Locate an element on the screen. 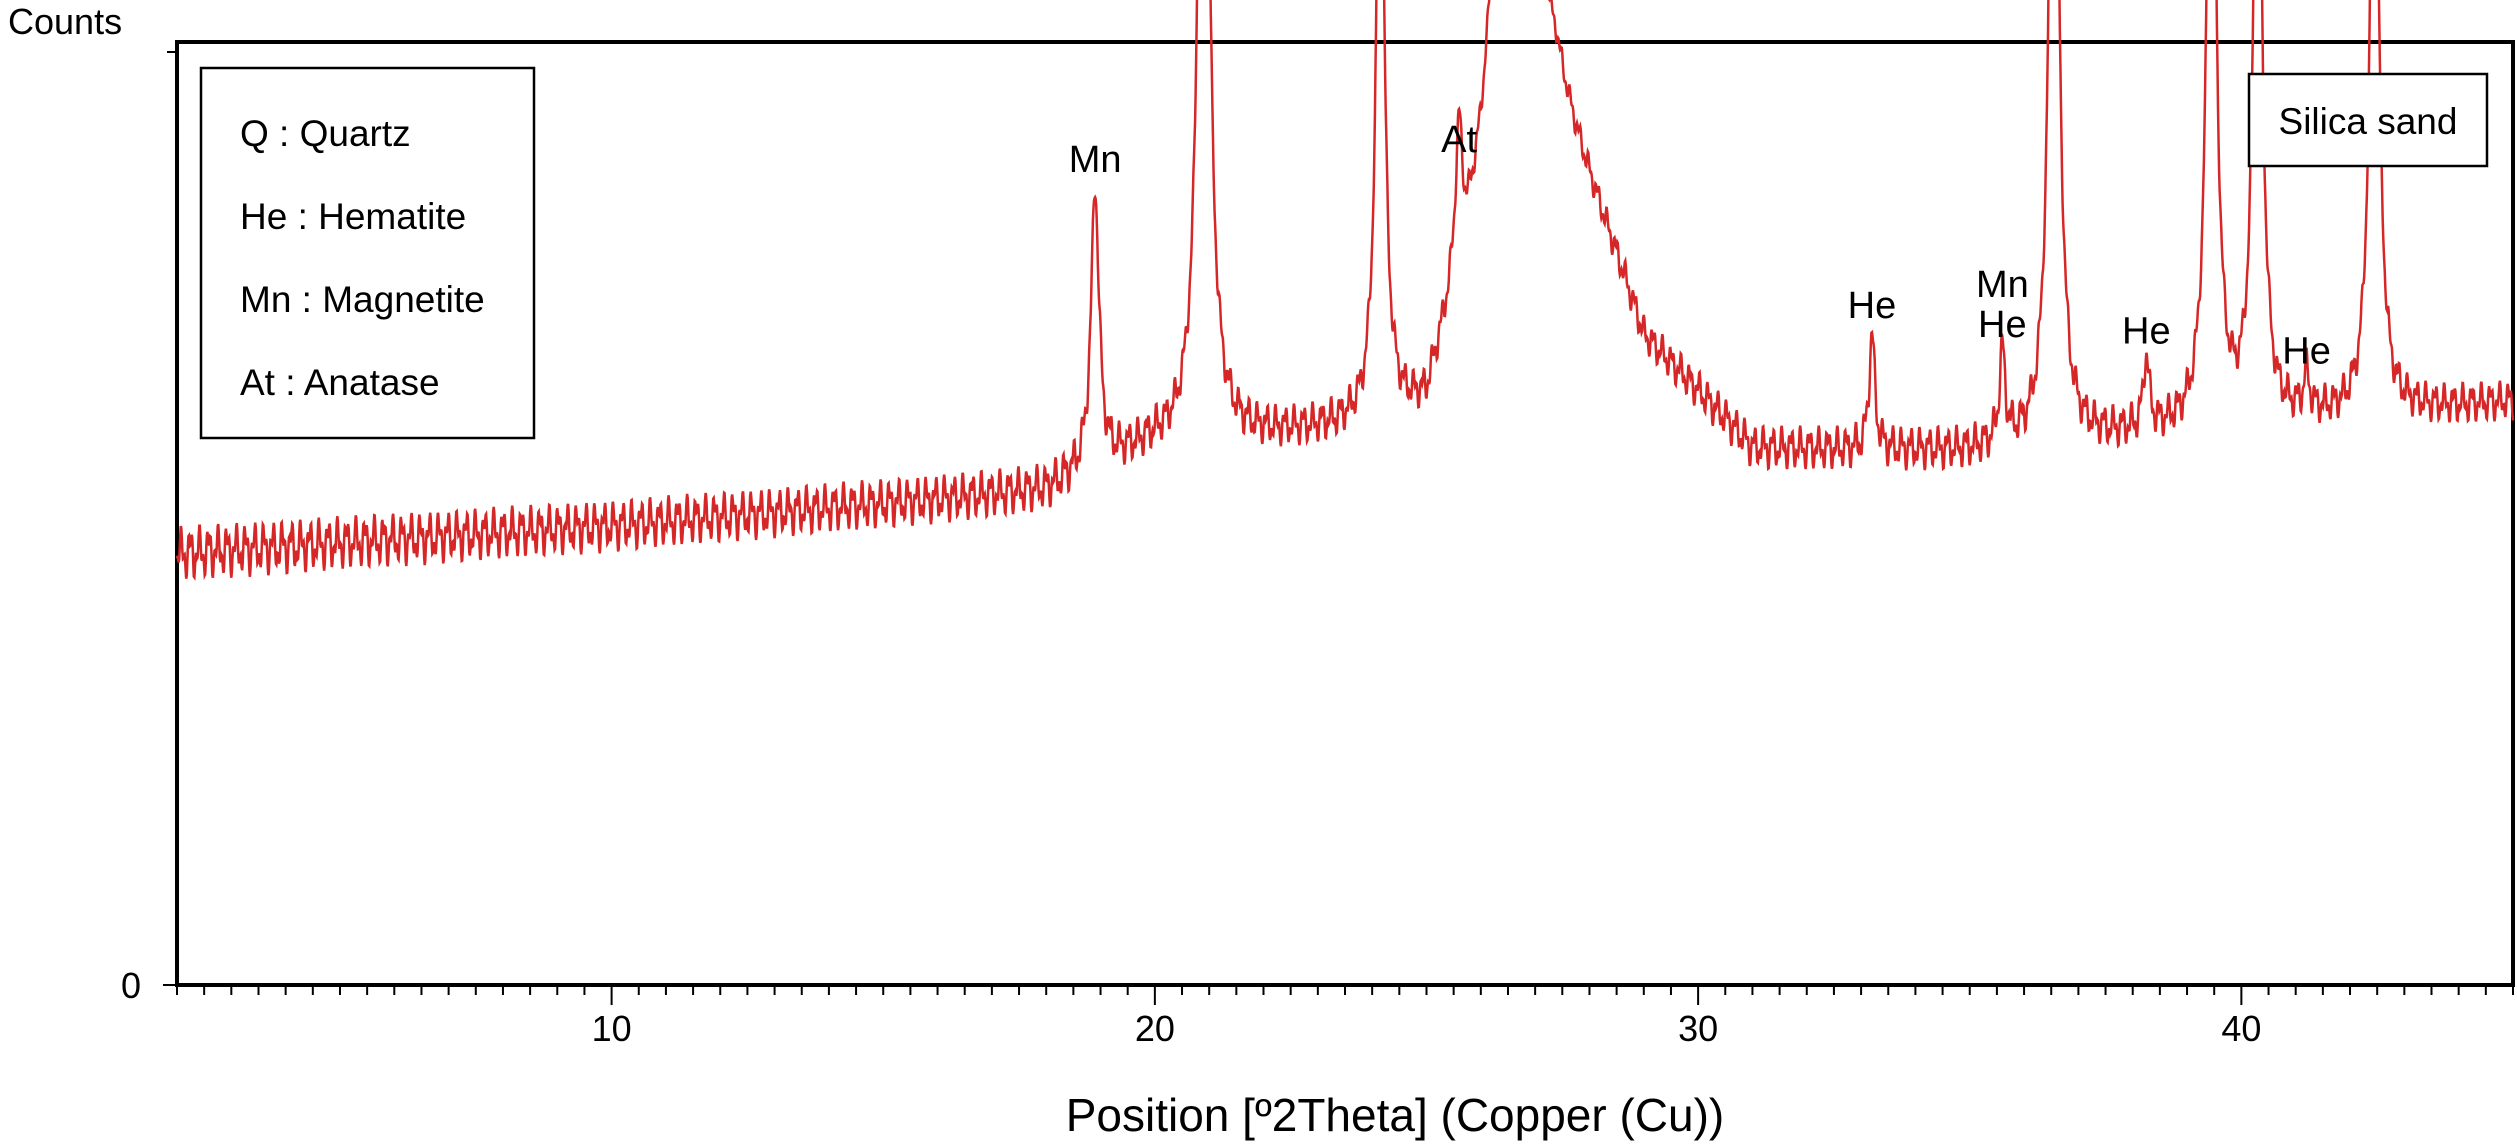  x-tick-label: 40 is located at coordinates (2241, 1028).